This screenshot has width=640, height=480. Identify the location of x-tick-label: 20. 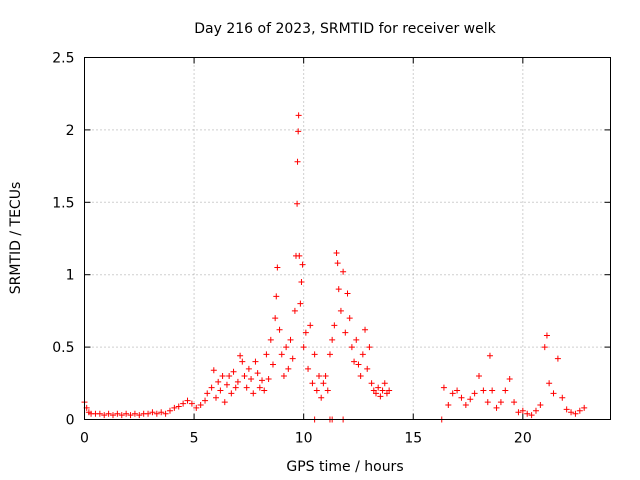
(523, 439).